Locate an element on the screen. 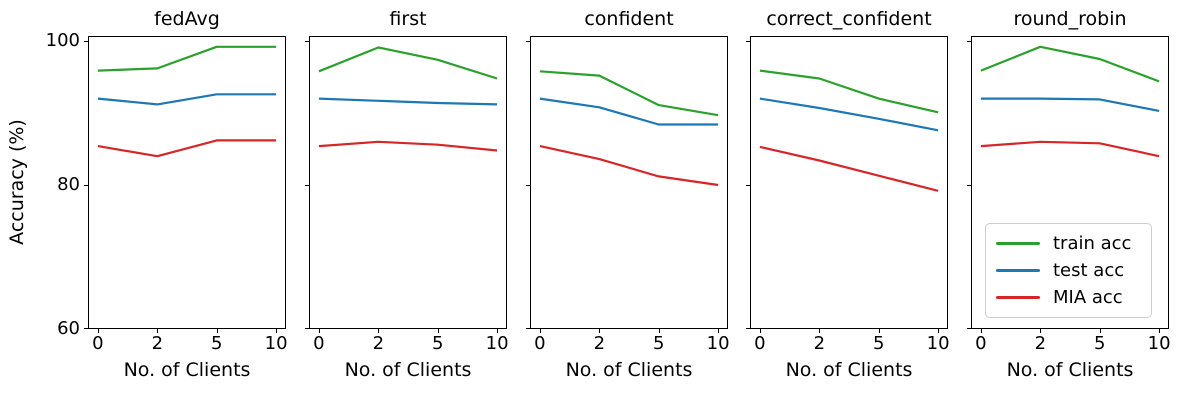 The height and width of the screenshot is (400, 1200). subplot-title: correct_confident is located at coordinates (849, 19).